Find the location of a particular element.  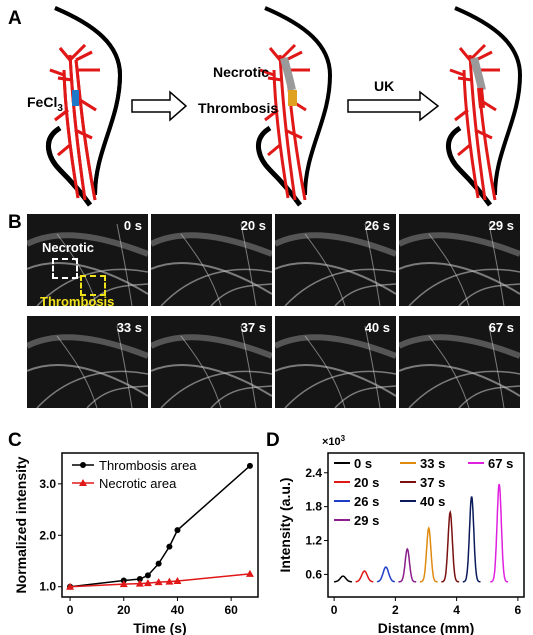

x-axis-label: Time (s) is located at coordinates (159, 627).